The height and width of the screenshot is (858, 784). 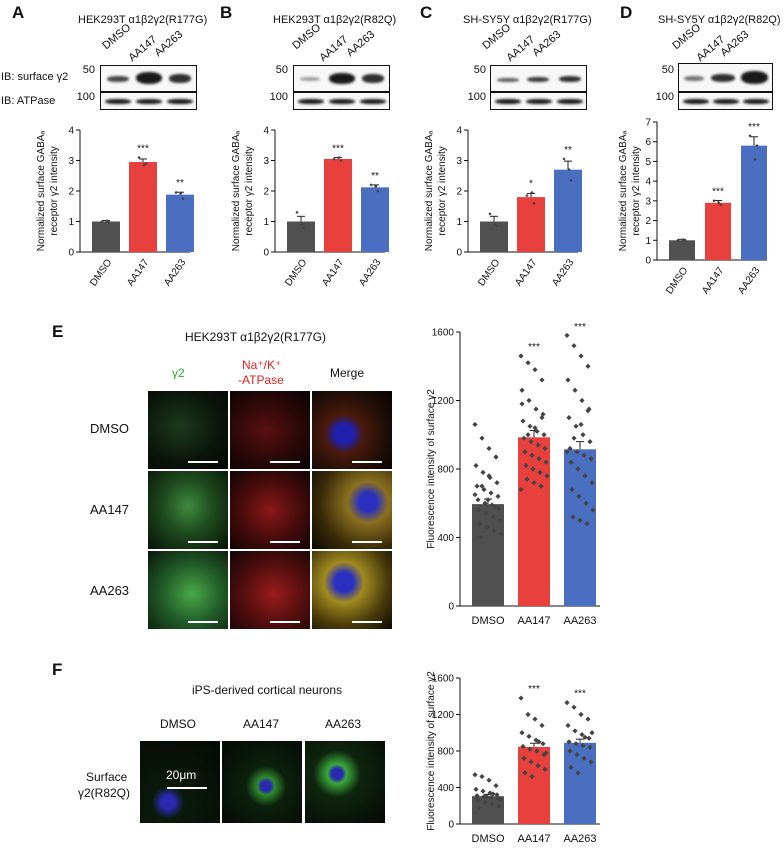 I want to click on micrograph-dmso-atpase, so click(x=270, y=430).